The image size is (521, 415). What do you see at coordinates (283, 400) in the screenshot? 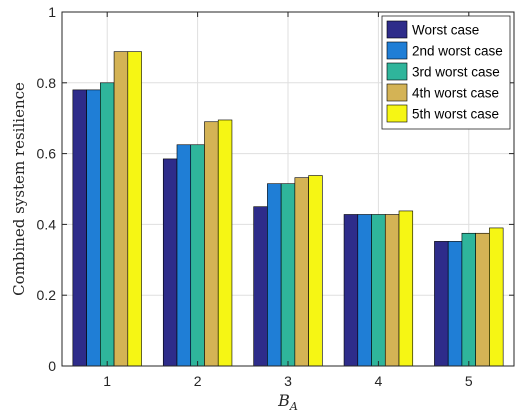
I see `x-axis-title-main: B` at bounding box center [283, 400].